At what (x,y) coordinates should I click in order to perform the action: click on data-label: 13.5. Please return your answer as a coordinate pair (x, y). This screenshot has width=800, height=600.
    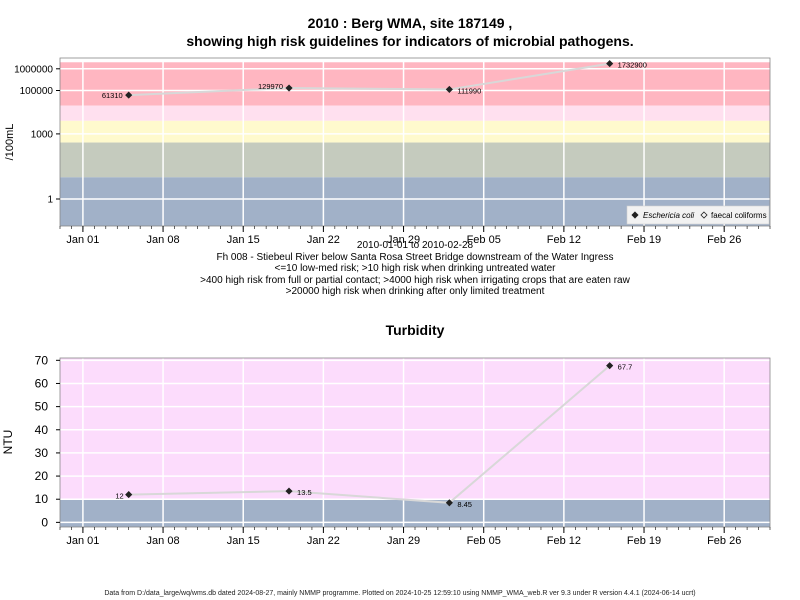
    Looking at the image, I should click on (304, 492).